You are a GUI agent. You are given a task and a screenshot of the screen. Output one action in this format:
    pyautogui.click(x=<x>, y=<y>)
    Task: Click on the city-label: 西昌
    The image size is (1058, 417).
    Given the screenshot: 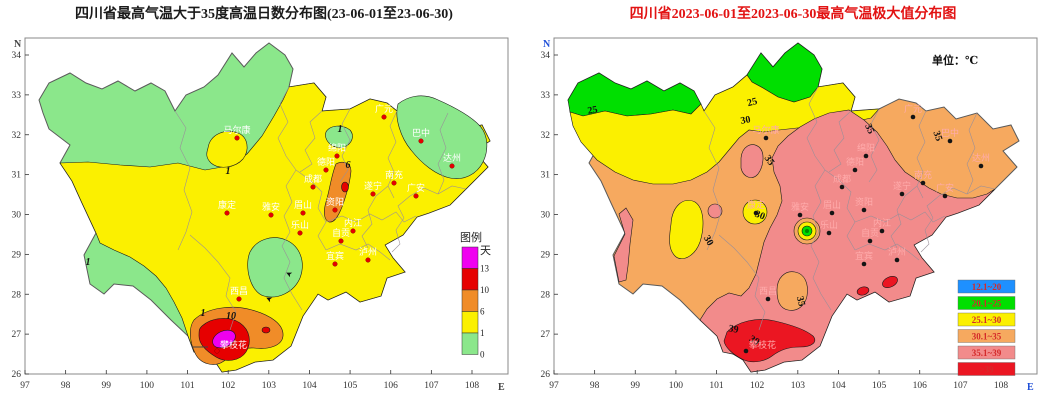 What is the action you would take?
    pyautogui.click(x=768, y=291)
    